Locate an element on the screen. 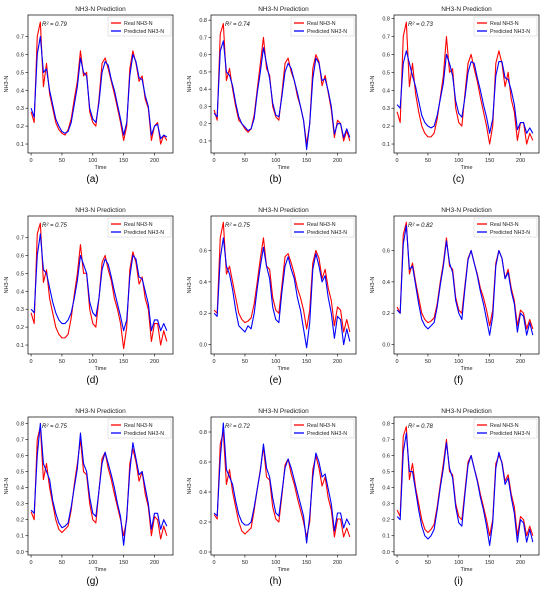 Image resolution: width=550 pixels, height=602 pixels. r-squared-annotation: R² = 0.78 is located at coordinates (421, 427).